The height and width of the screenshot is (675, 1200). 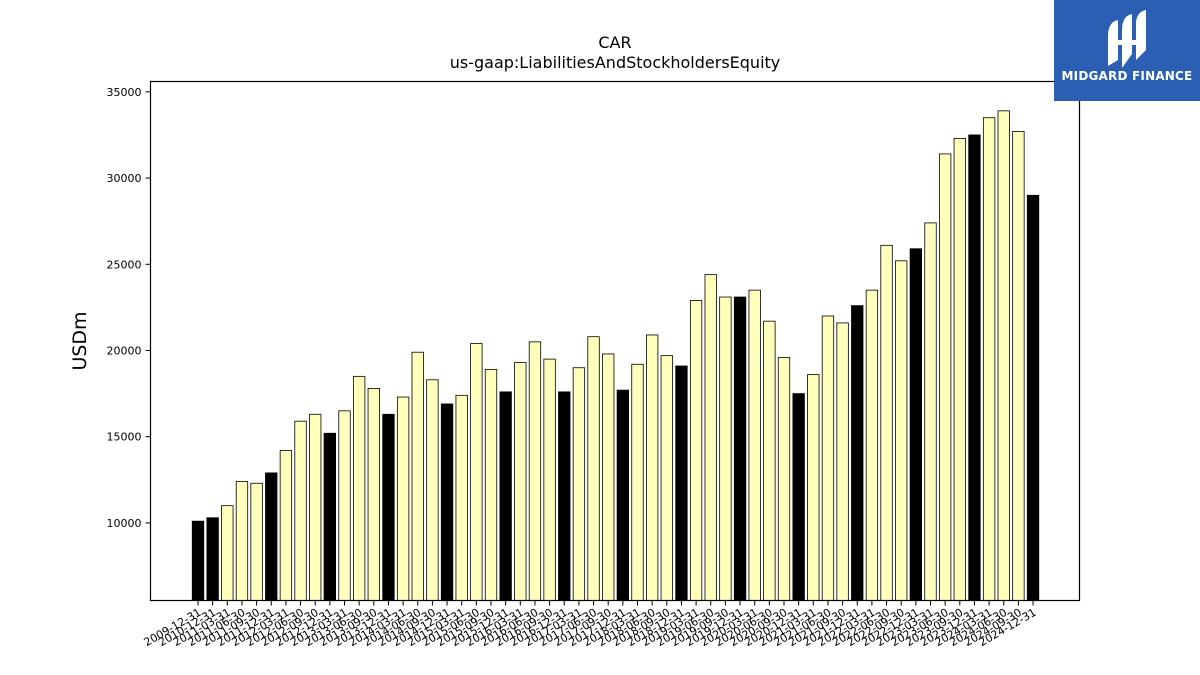 What do you see at coordinates (614, 42) in the screenshot?
I see `chart-title: CAR` at bounding box center [614, 42].